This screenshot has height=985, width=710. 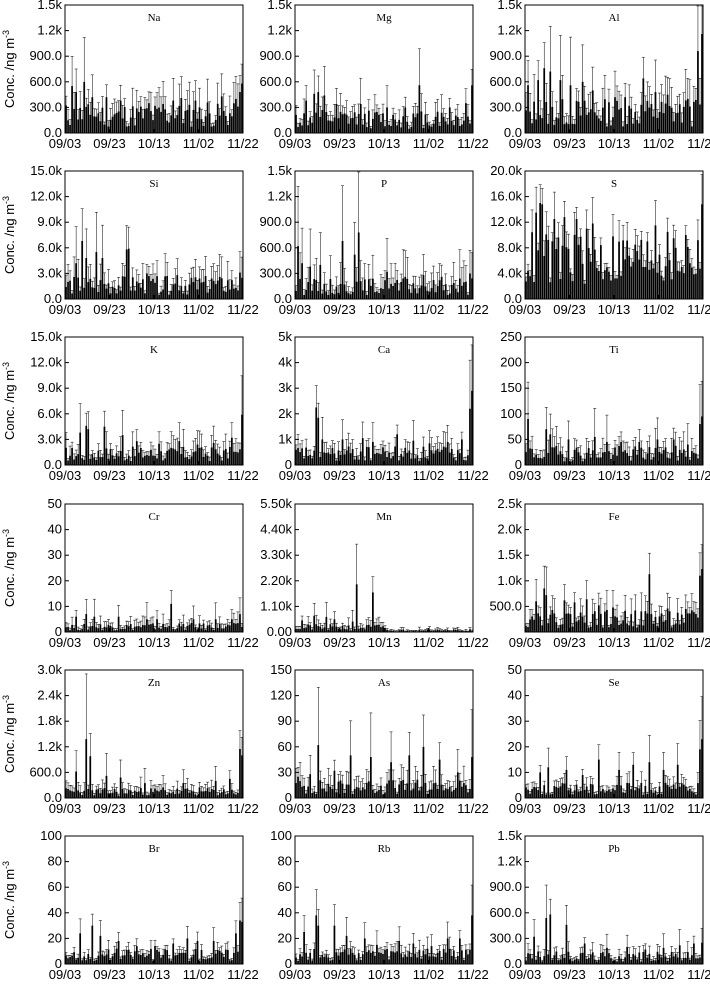 I want to click on y-tick-label: 300.0, so click(x=45, y=106).